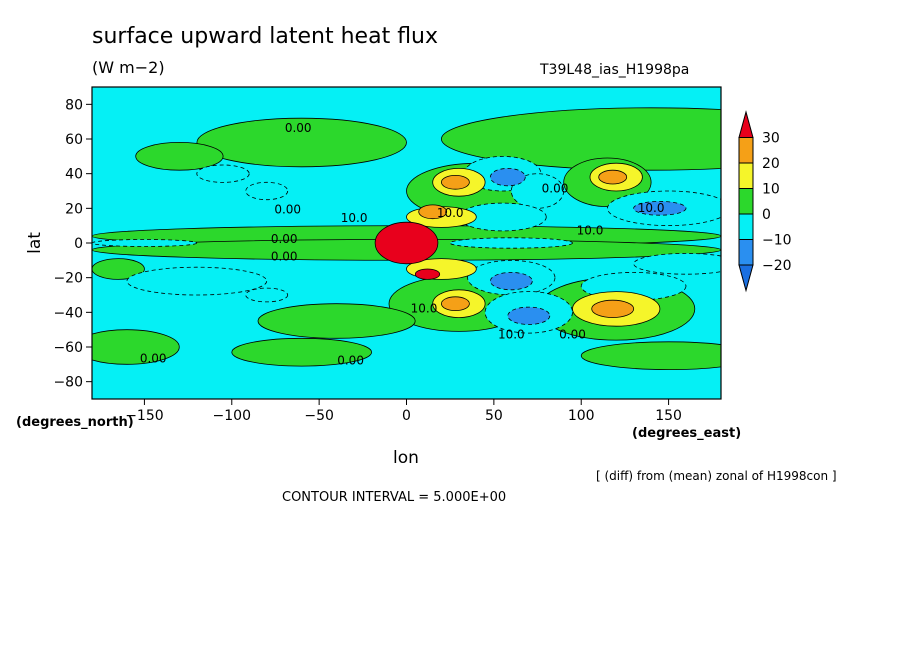 This screenshot has width=904, height=654. I want to click on contour-label-8: 10.0, so click(424, 308).